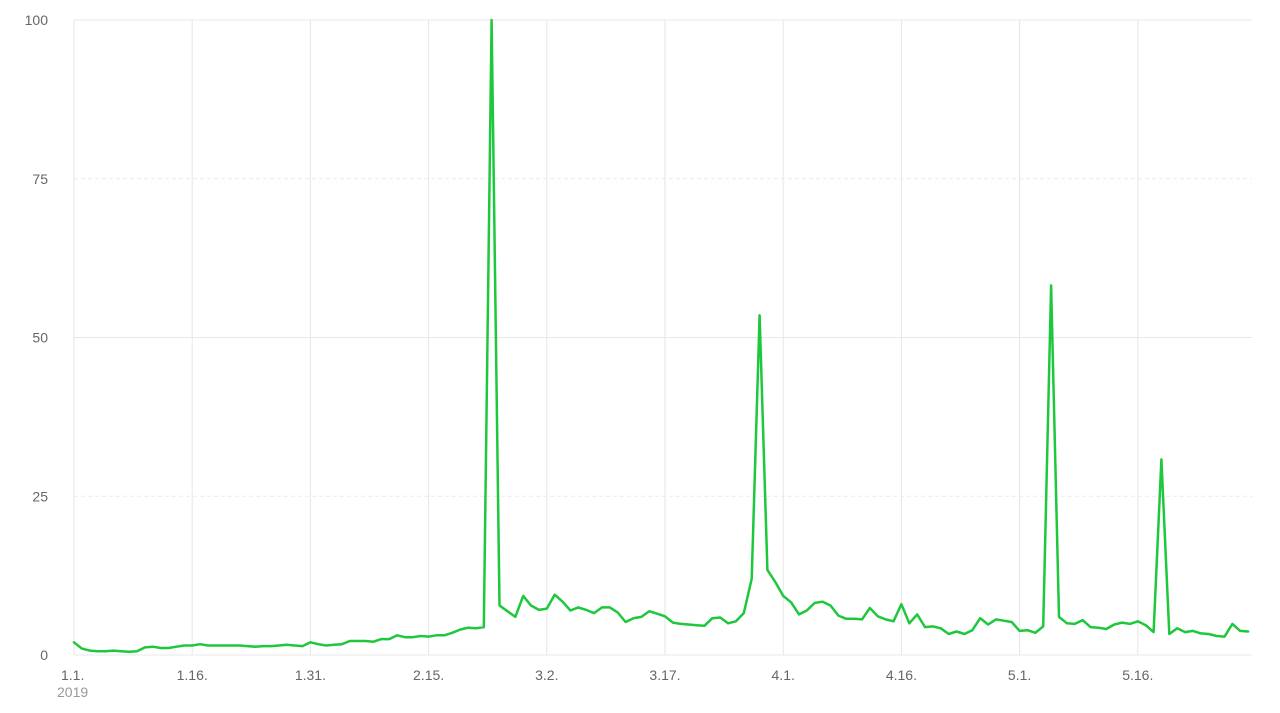 This screenshot has height=713, width=1280. What do you see at coordinates (72, 675) in the screenshot?
I see `x-tick-label: 1.1.` at bounding box center [72, 675].